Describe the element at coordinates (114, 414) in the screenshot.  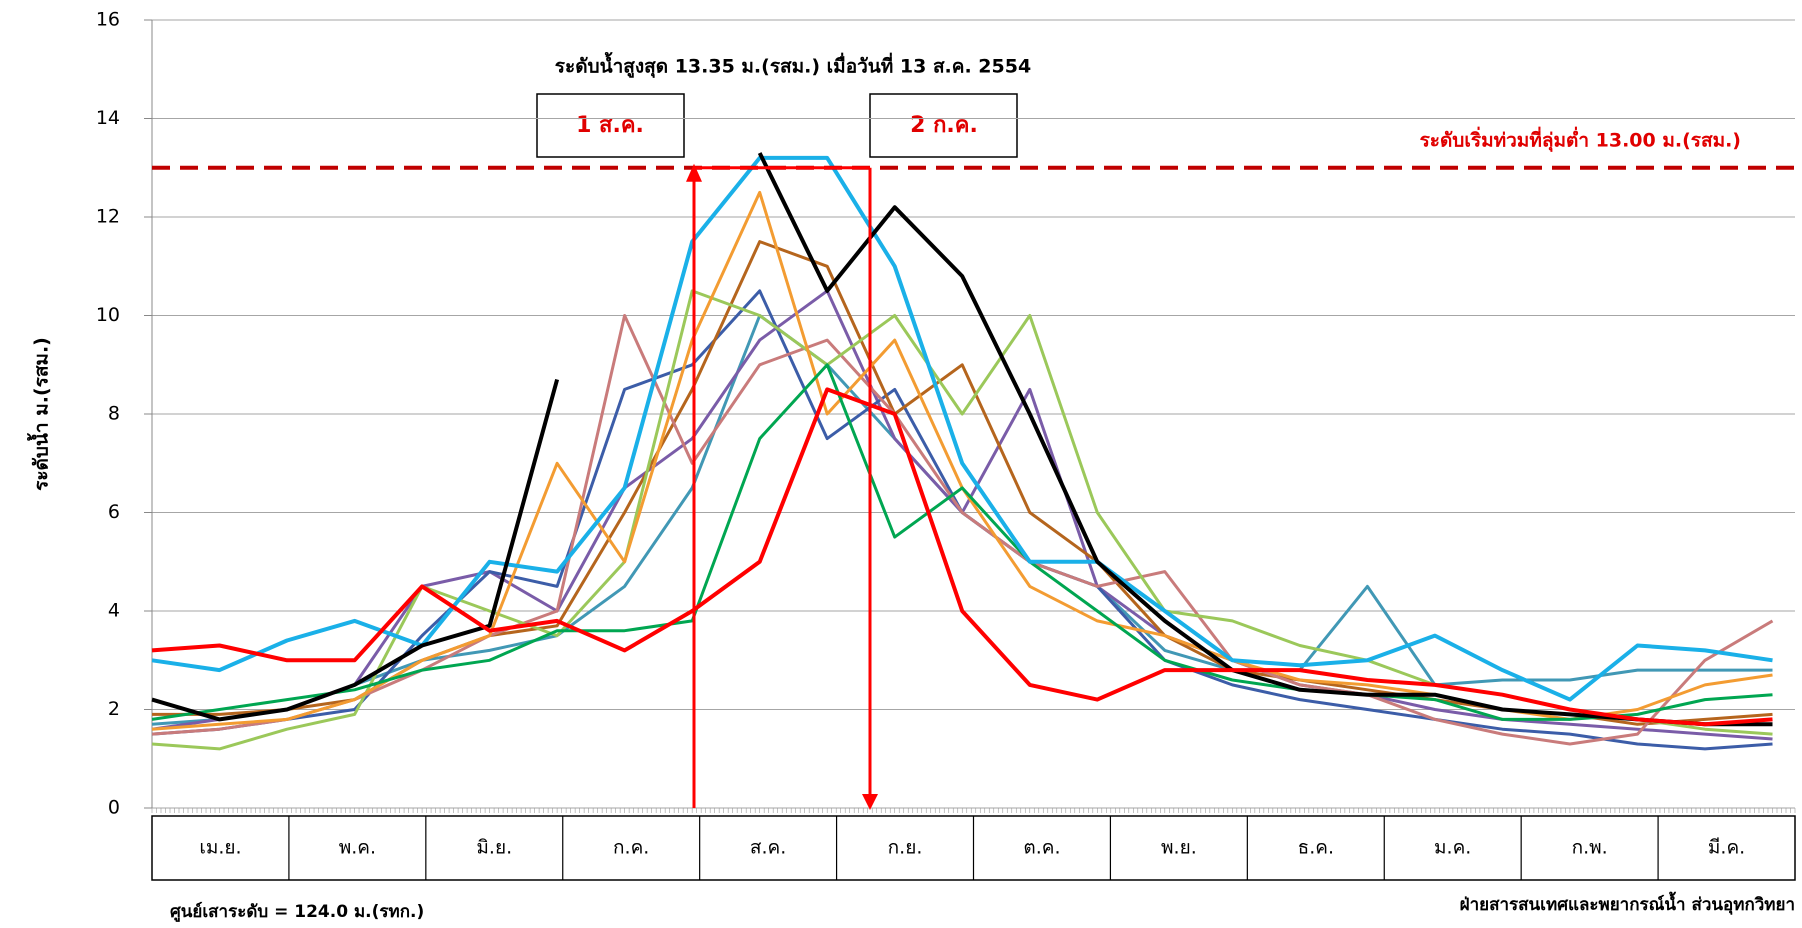
I see `y-tick-label: 8` at that location.